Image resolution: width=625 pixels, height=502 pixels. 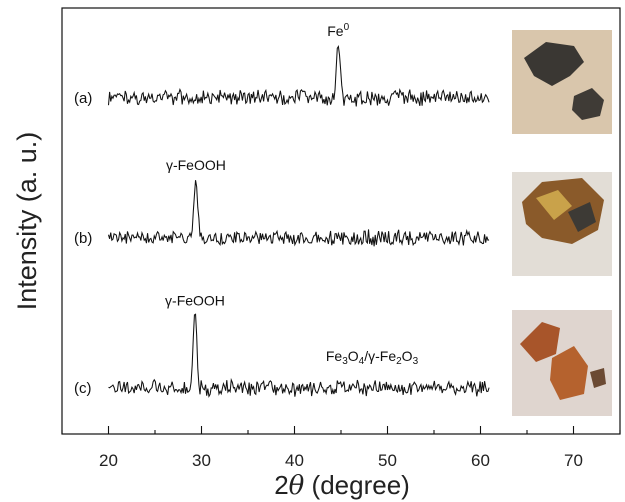 What do you see at coordinates (83, 388) in the screenshot?
I see `trace-label-c: (c)` at bounding box center [83, 388].